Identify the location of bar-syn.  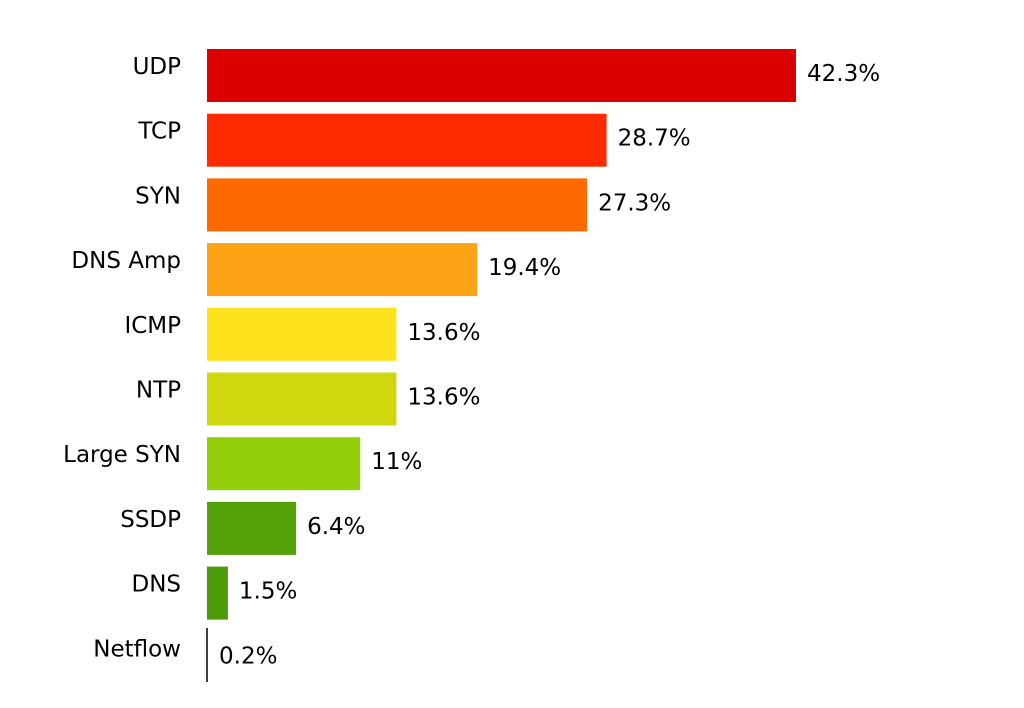
(397, 205).